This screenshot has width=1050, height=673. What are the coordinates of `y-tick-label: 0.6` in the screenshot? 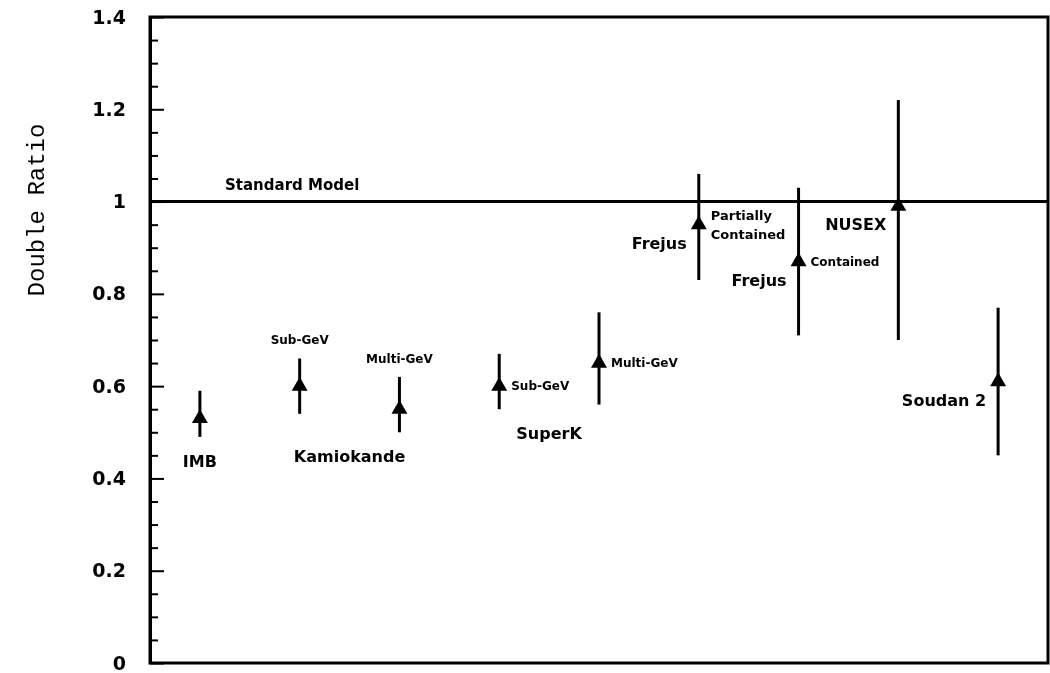 It's located at (109, 385).